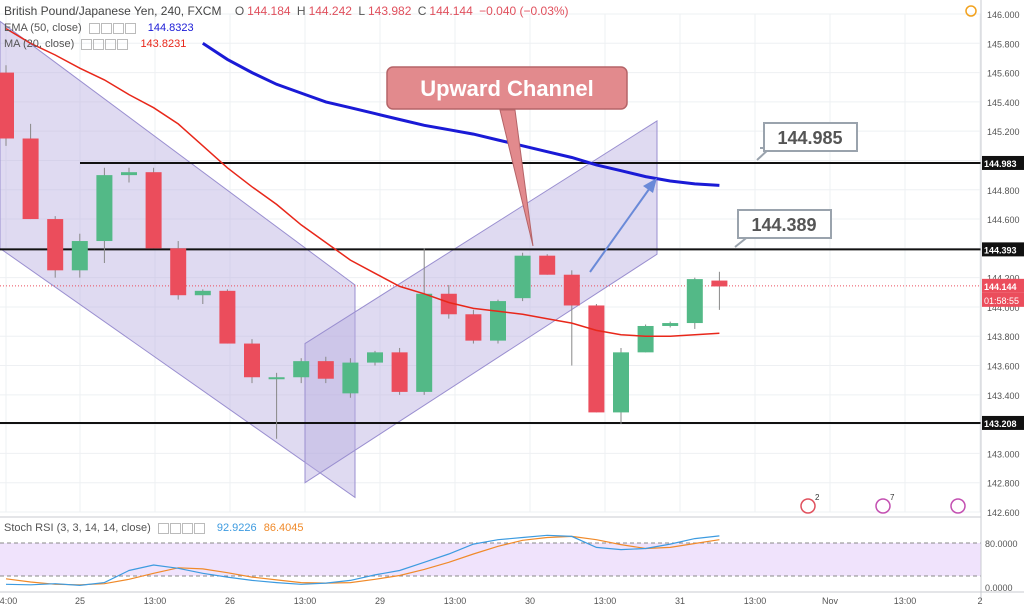  What do you see at coordinates (1003, 249) in the screenshot?
I see `price-tag-mid-bg` at bounding box center [1003, 249].